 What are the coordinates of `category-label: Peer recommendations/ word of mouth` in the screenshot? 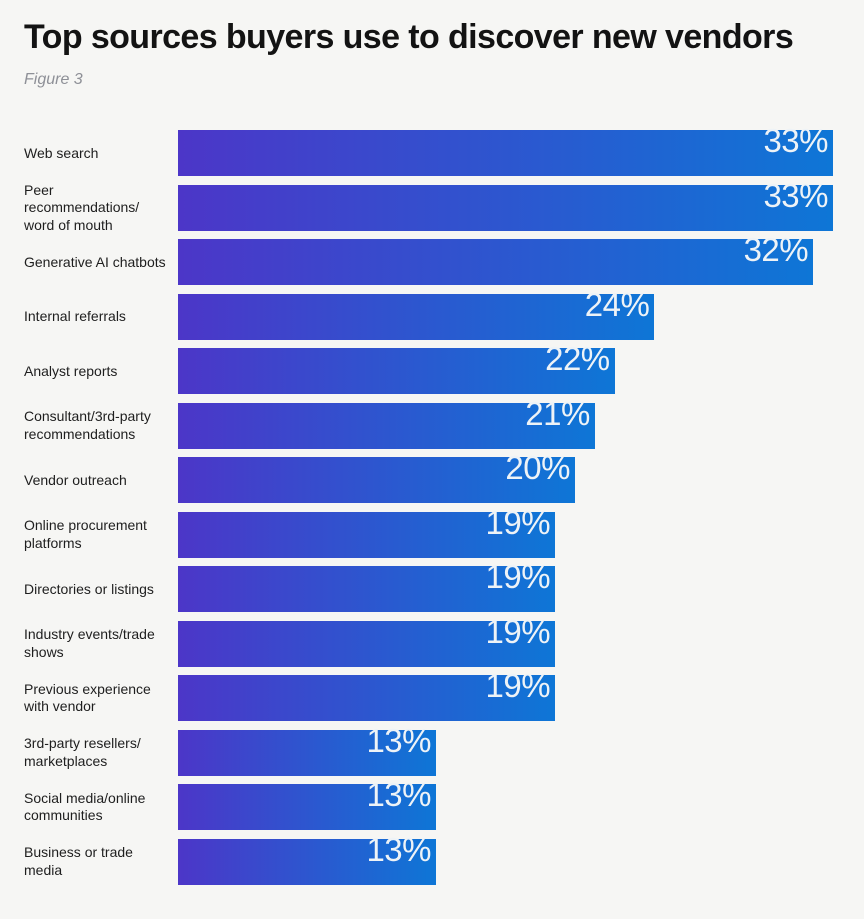 It's located at (82, 207).